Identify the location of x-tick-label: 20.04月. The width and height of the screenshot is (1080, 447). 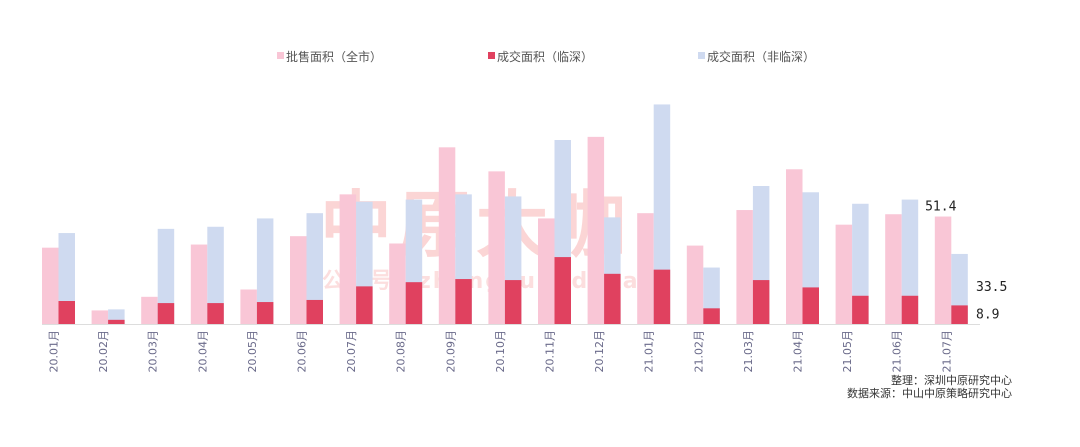
(202, 351).